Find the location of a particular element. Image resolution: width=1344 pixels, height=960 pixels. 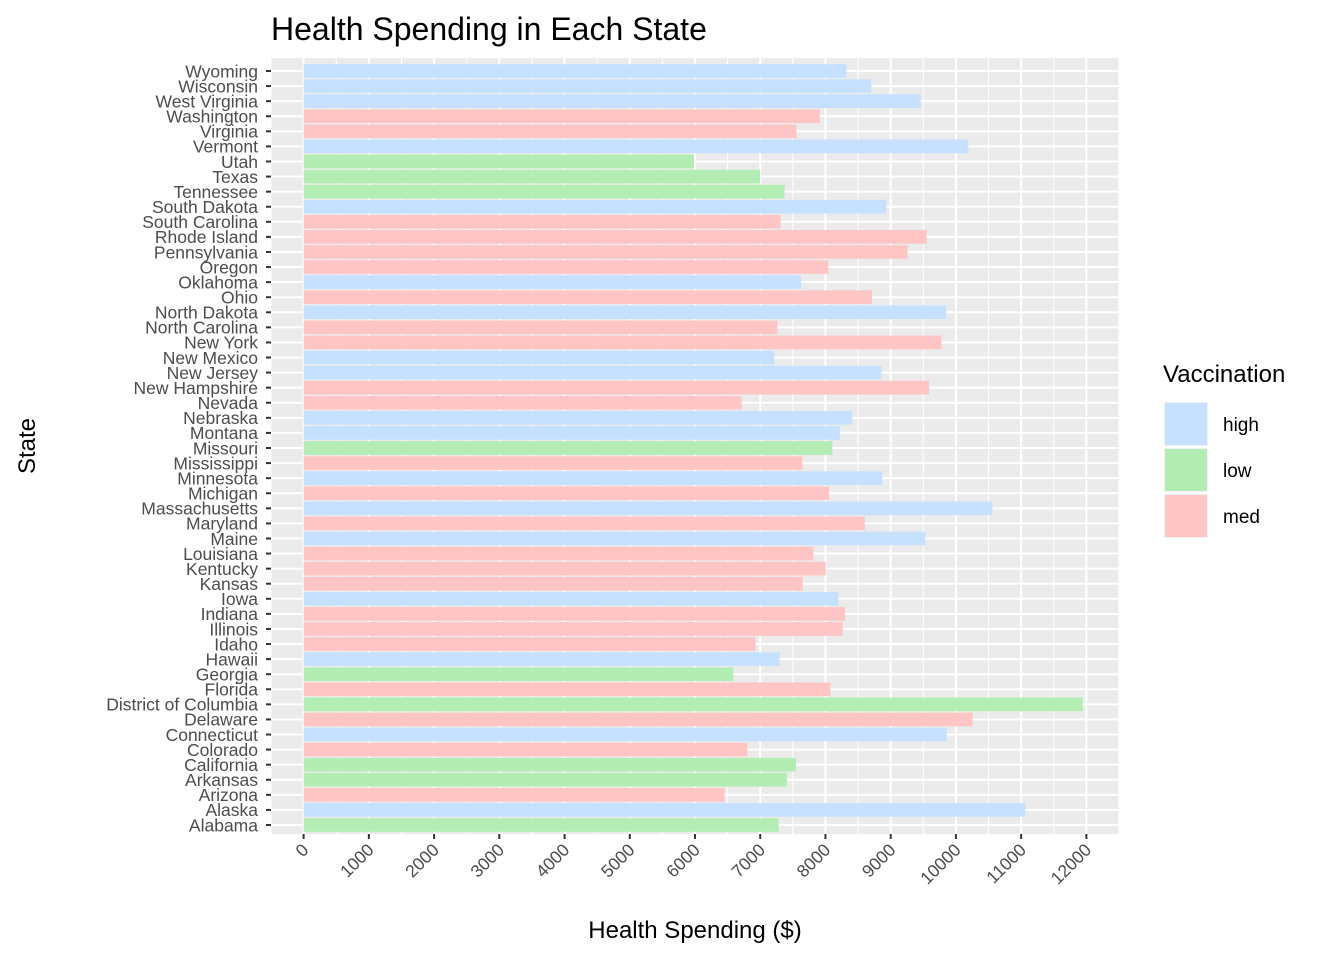

bar-california is located at coordinates (550, 764).